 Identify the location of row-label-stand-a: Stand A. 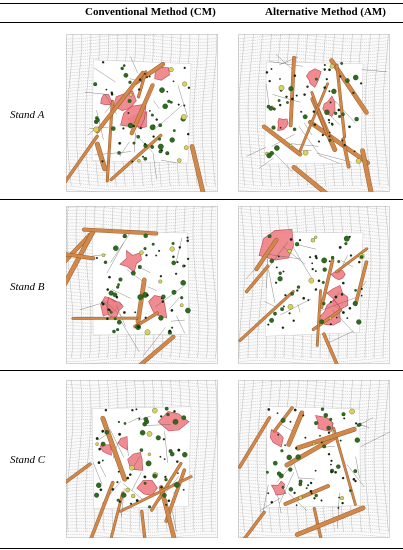
(27, 115).